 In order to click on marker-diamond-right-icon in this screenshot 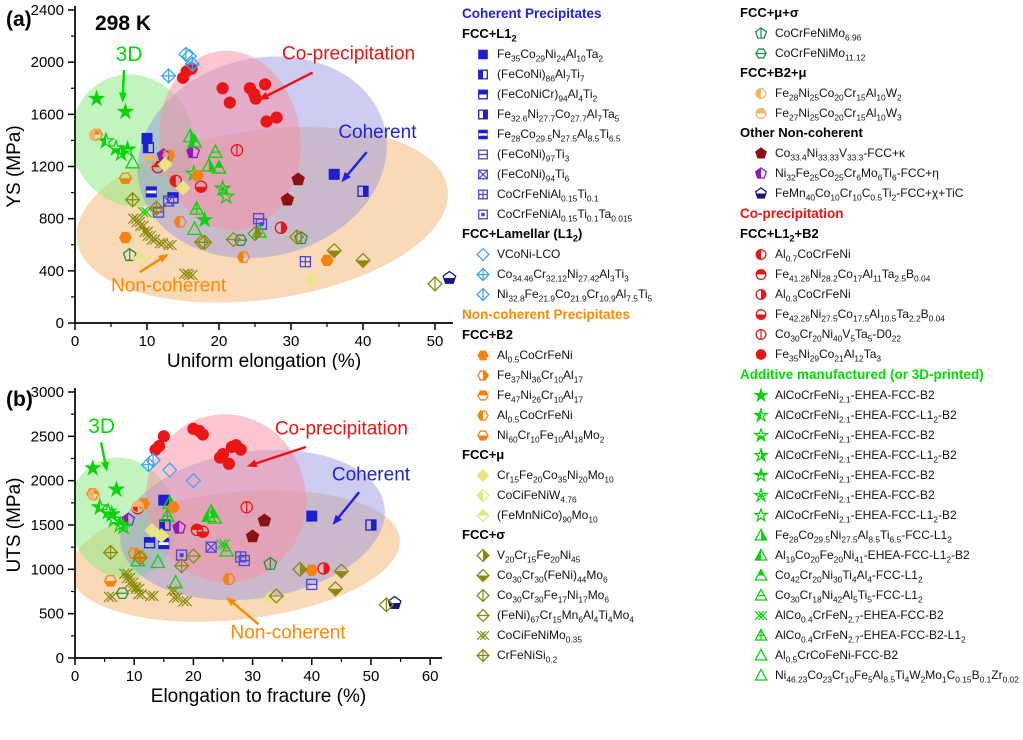, I will do `click(255, 233)`.